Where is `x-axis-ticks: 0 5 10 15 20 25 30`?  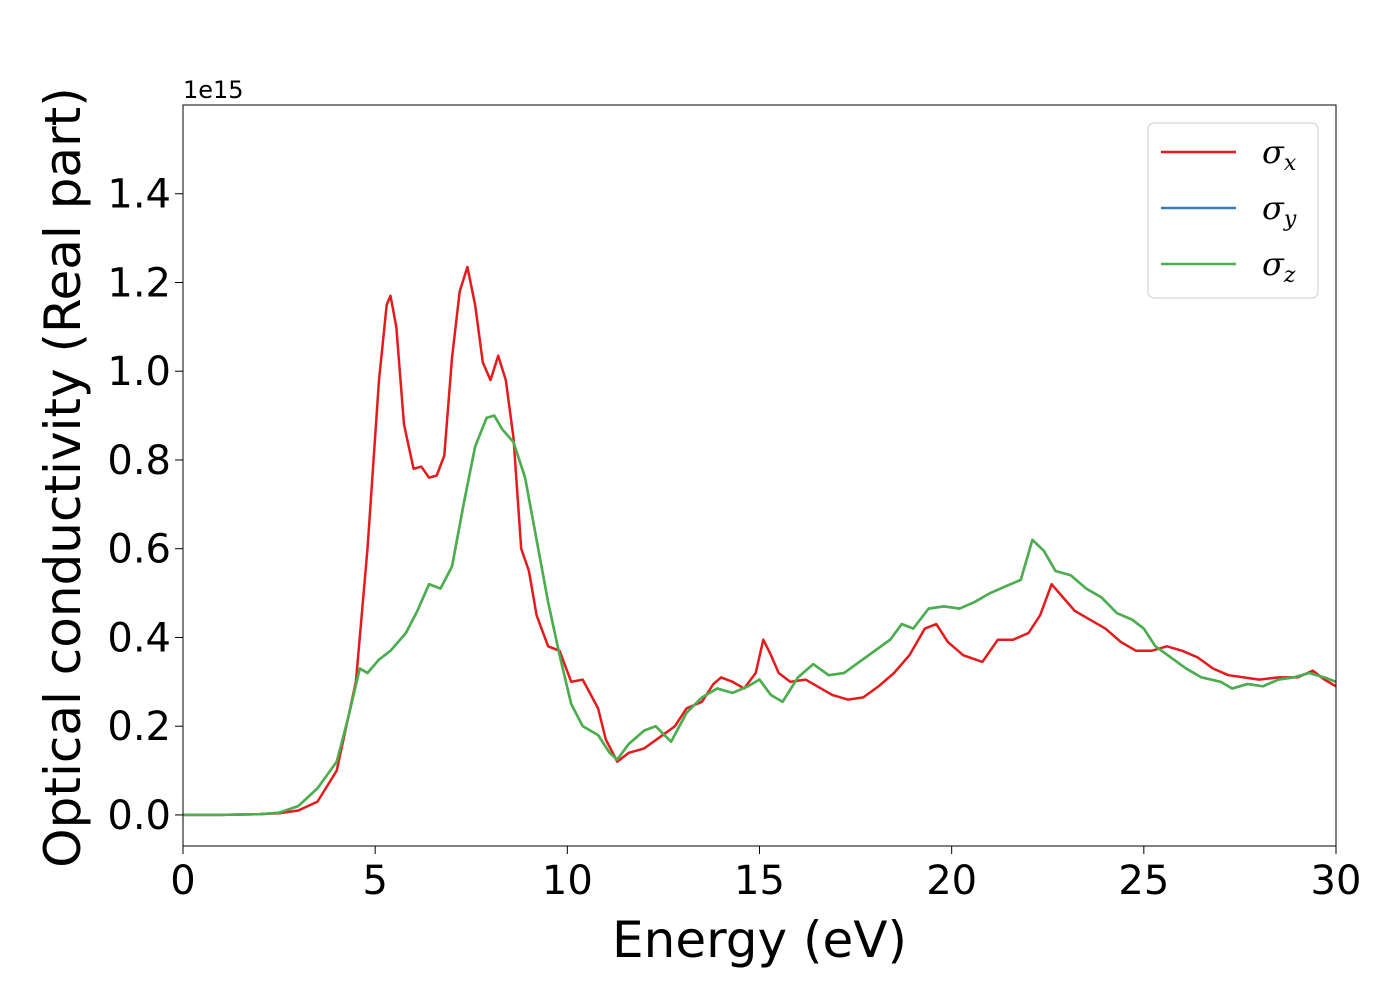 x-axis-ticks: 0 5 10 15 20 25 30 is located at coordinates (765, 875).